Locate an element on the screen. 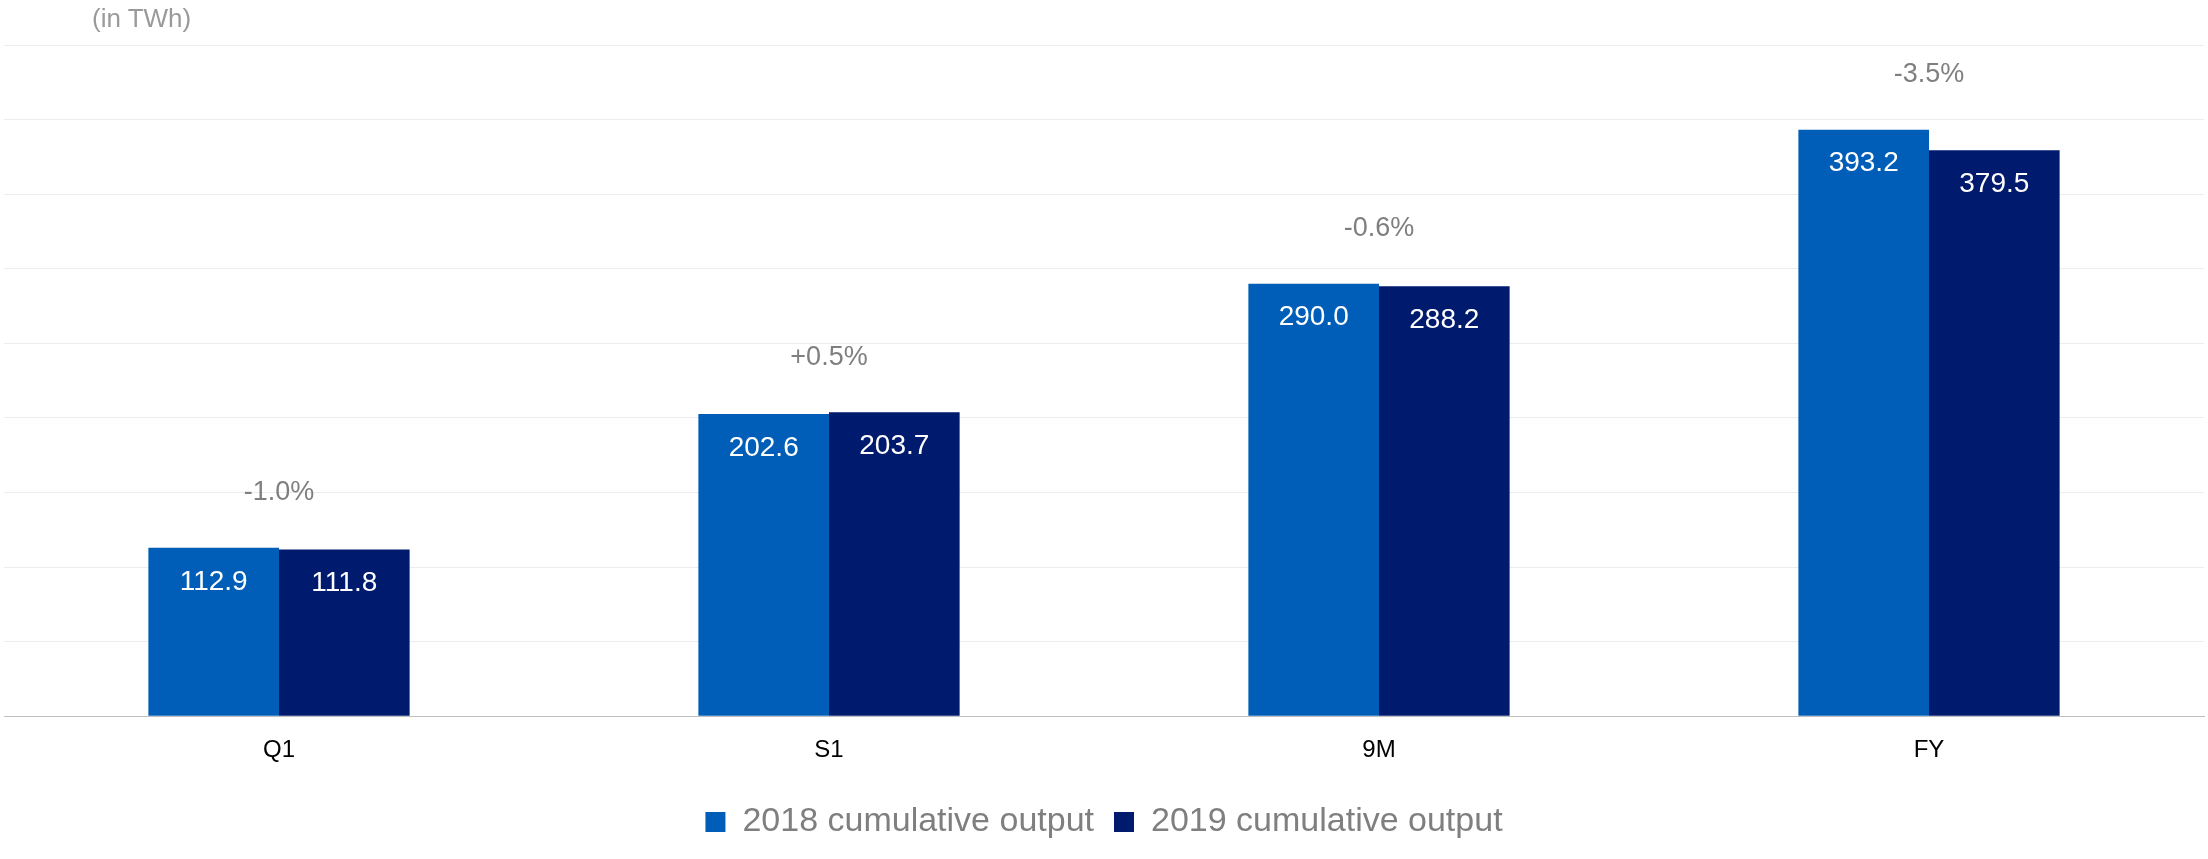 Image resolution: width=2208 pixels, height=859 pixels. x-tick-label: S1 is located at coordinates (829, 749).